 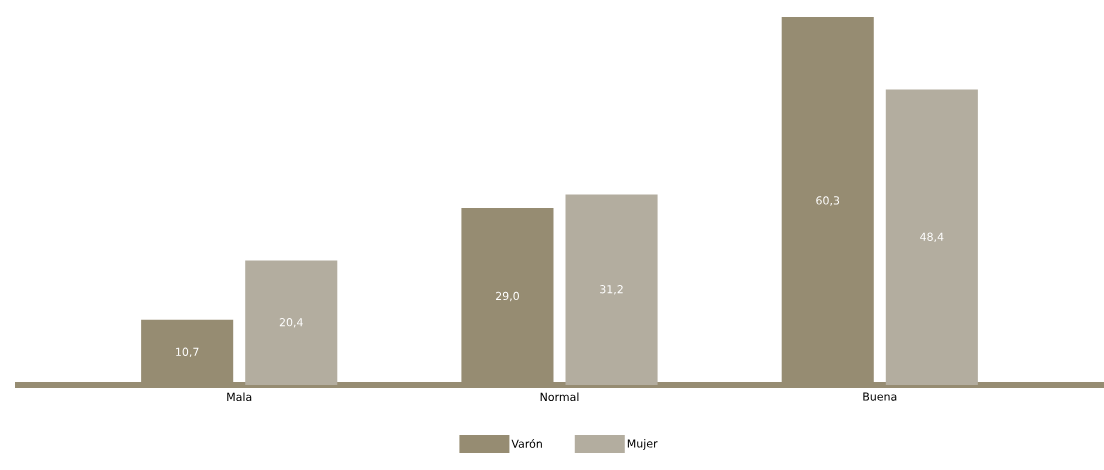 I want to click on data-label: 20,4, so click(x=291, y=323).